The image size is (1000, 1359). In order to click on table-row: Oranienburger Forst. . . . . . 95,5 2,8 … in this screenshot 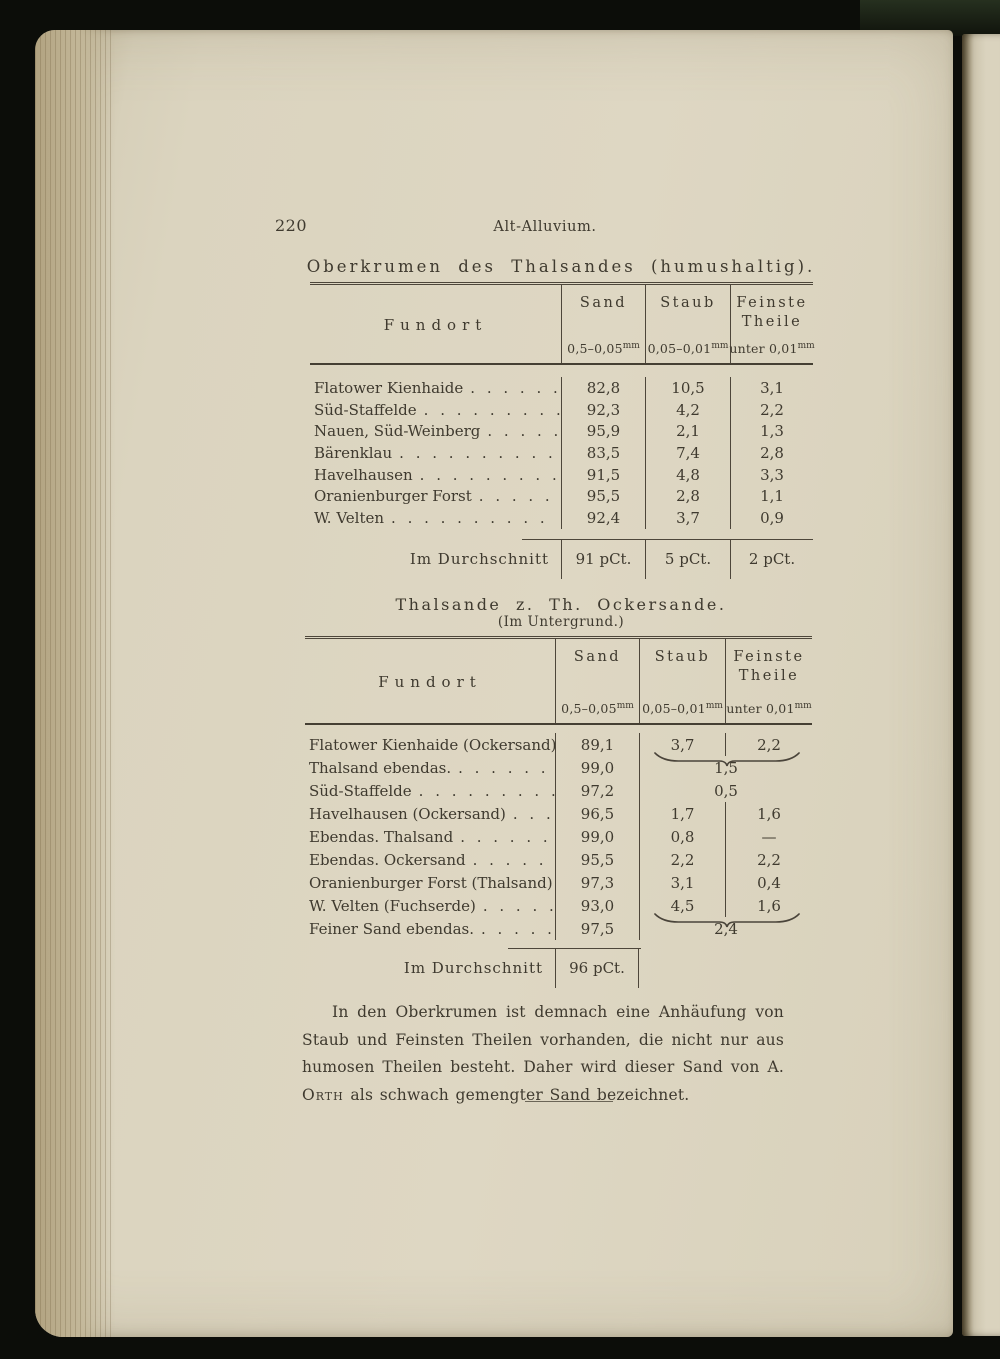, I will do `click(561, 496)`.